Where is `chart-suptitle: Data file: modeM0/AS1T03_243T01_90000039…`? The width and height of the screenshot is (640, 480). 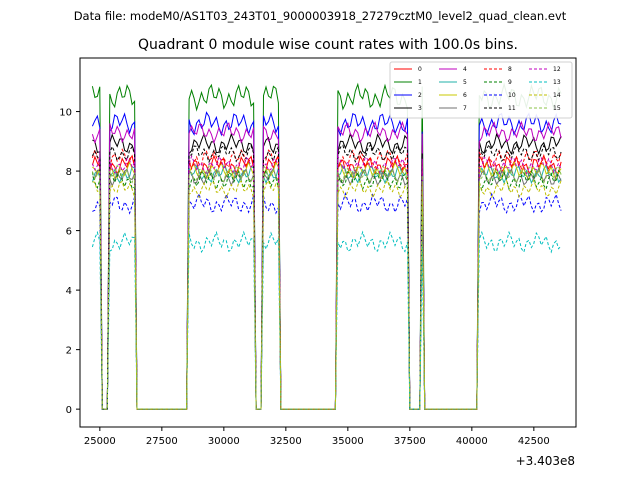
chart-suptitle: Data file: modeM0/AS1T03_243T01_90000039… is located at coordinates (320, 16).